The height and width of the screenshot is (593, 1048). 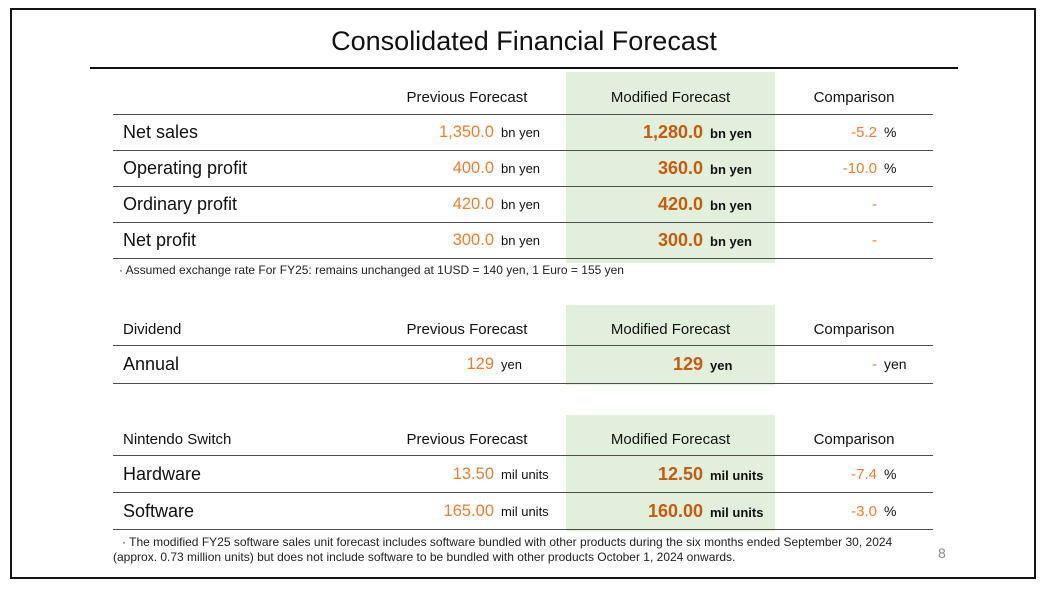 I want to click on previous-forecast-cell: 1,350.0 bn yen, so click(x=467, y=132).